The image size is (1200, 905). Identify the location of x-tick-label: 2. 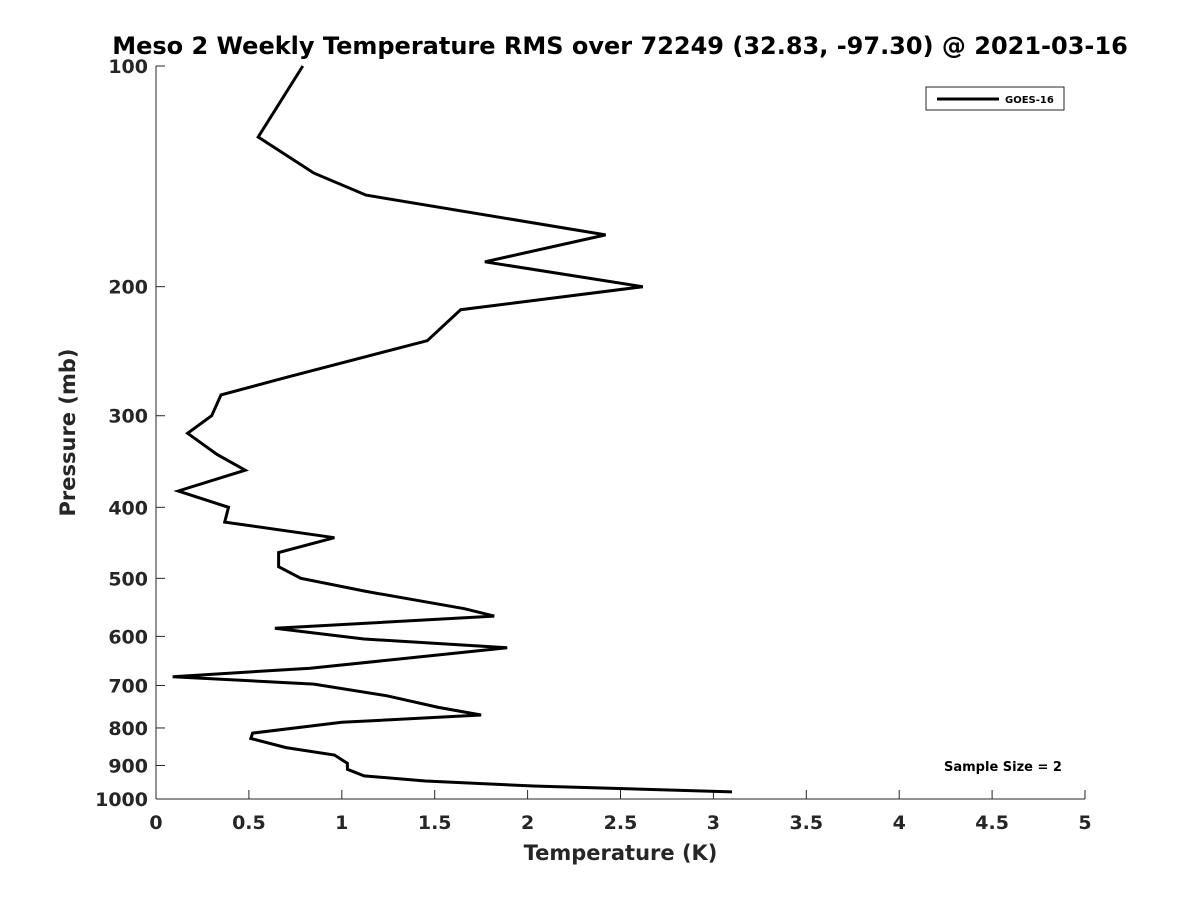
(527, 823).